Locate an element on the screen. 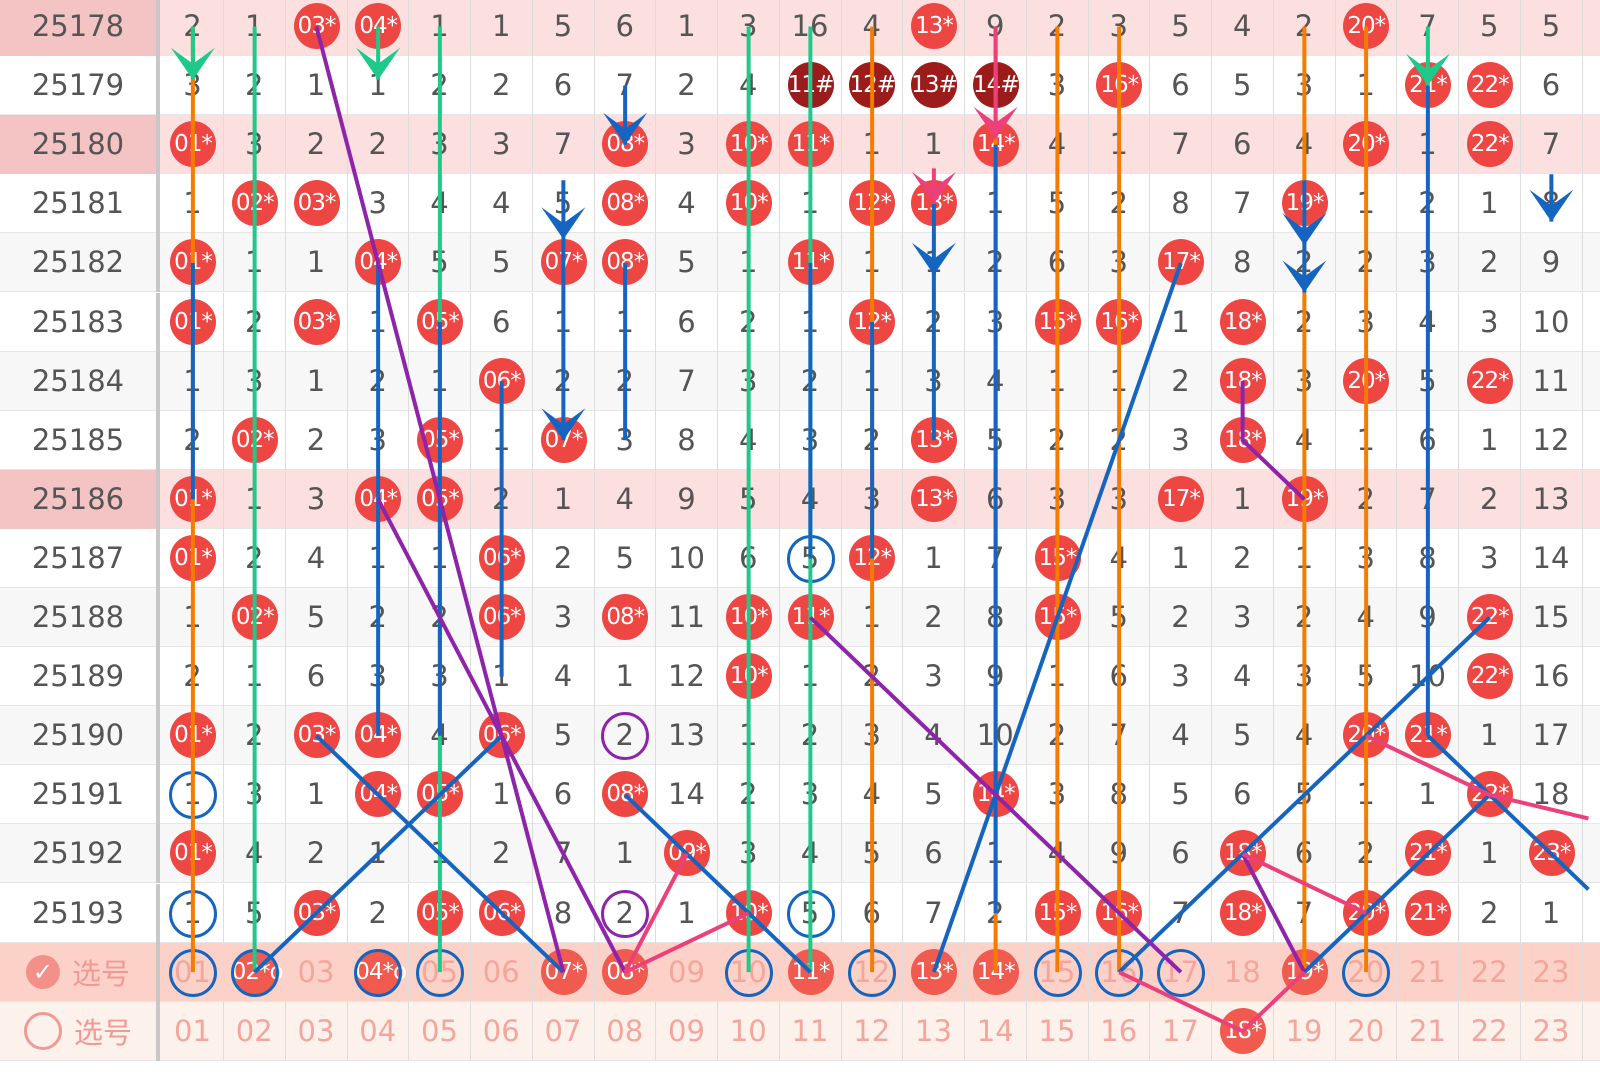 This screenshot has width=1600, height=1080. miss-count-cell: 03 is located at coordinates (317, 1031).